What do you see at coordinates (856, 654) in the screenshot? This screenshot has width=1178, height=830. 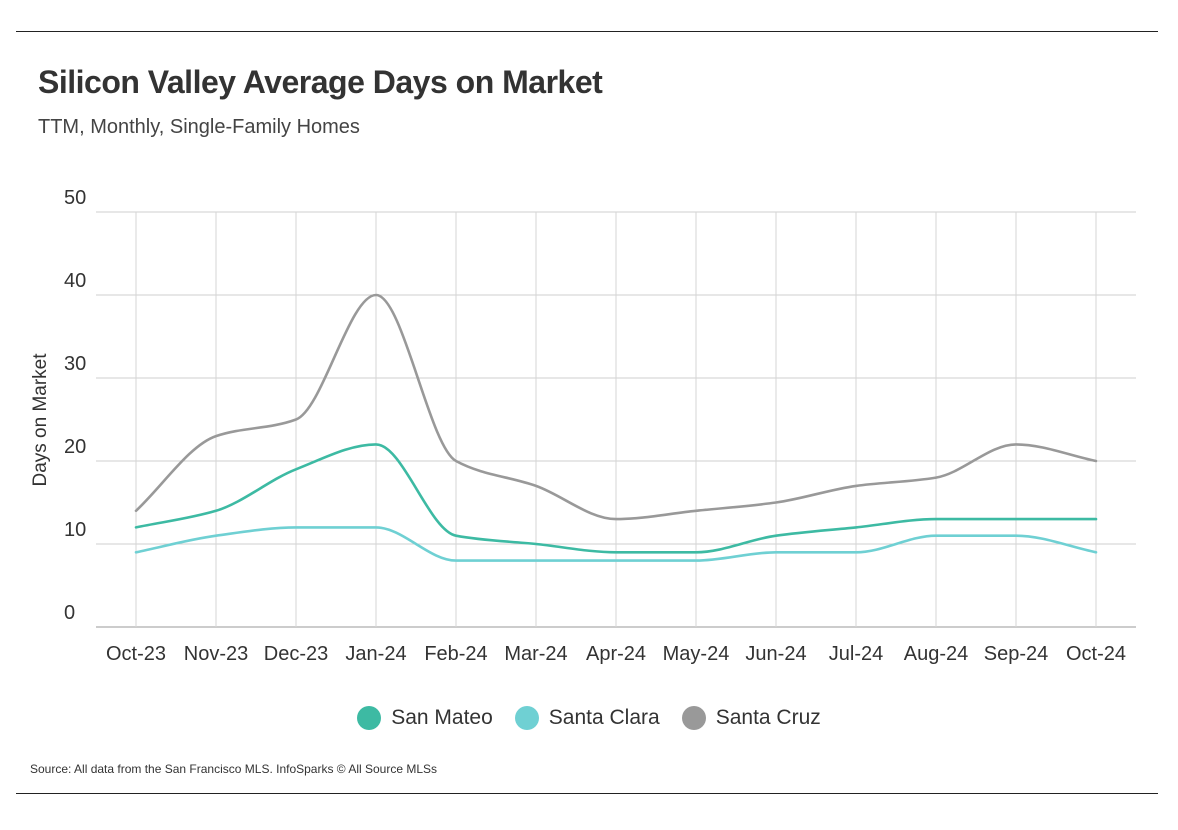 I see `x-tick-label: Jul-24` at bounding box center [856, 654].